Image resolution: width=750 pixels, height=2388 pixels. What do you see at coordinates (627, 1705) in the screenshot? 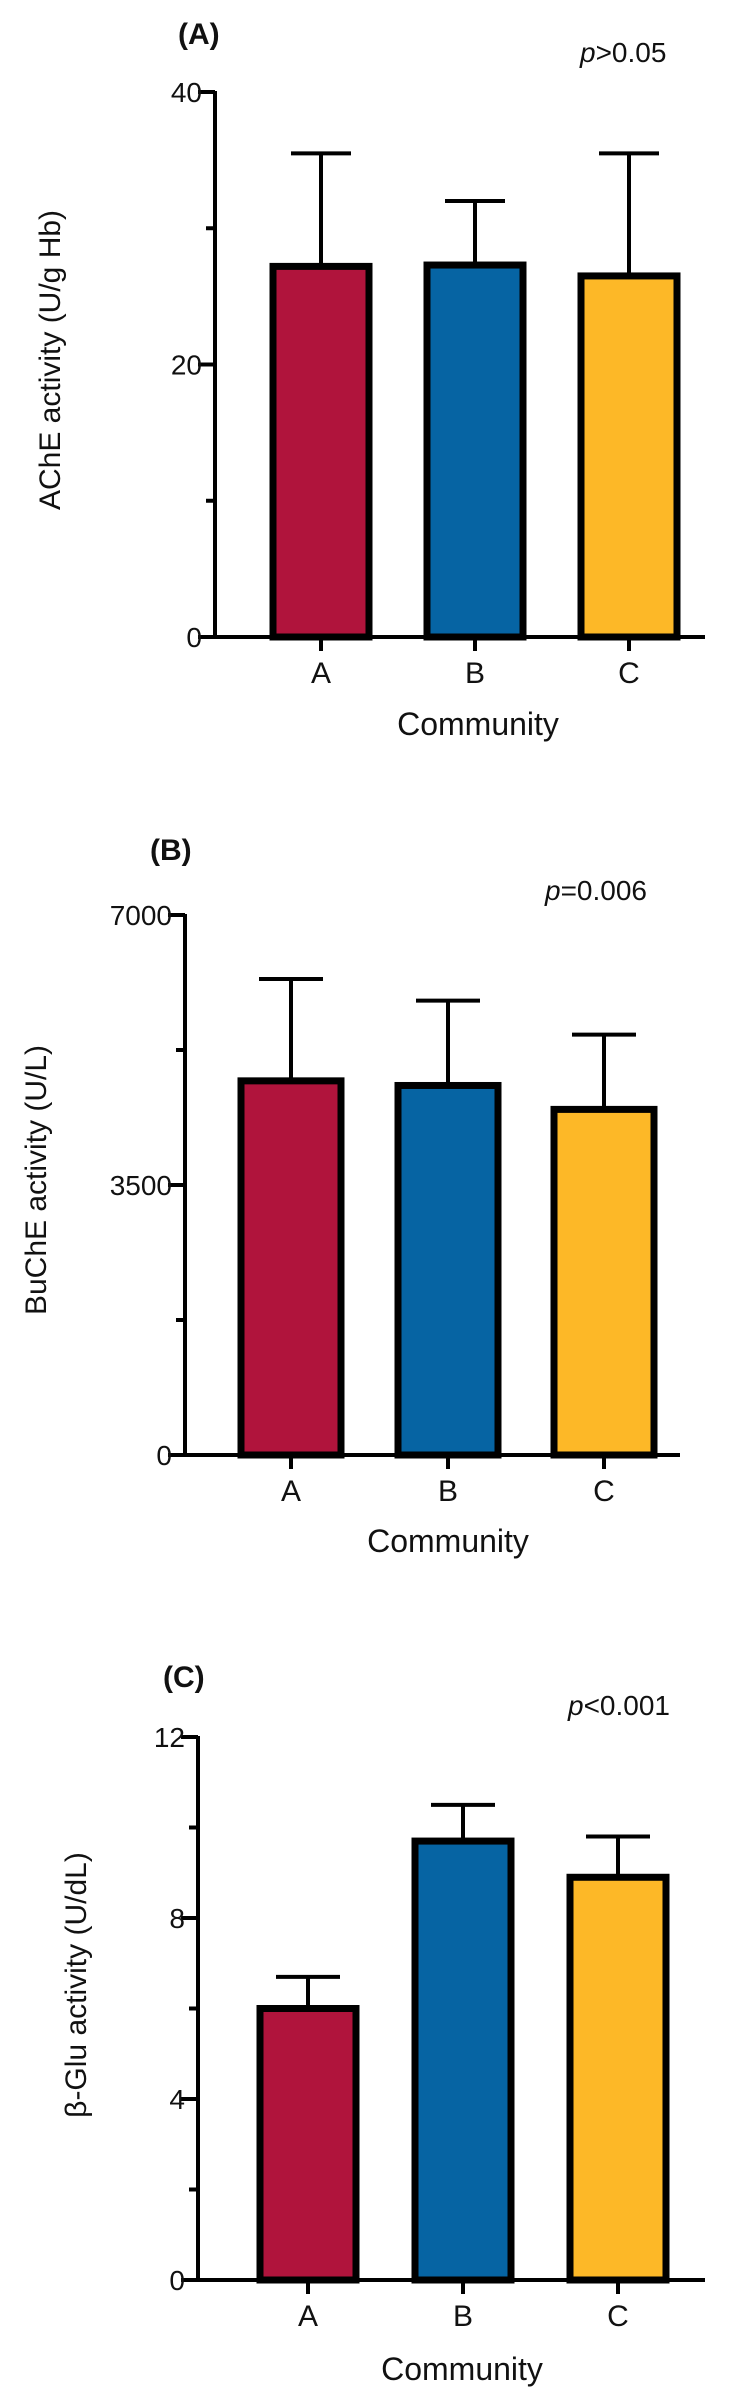
I see `p-value-text: <0.001` at bounding box center [627, 1705].